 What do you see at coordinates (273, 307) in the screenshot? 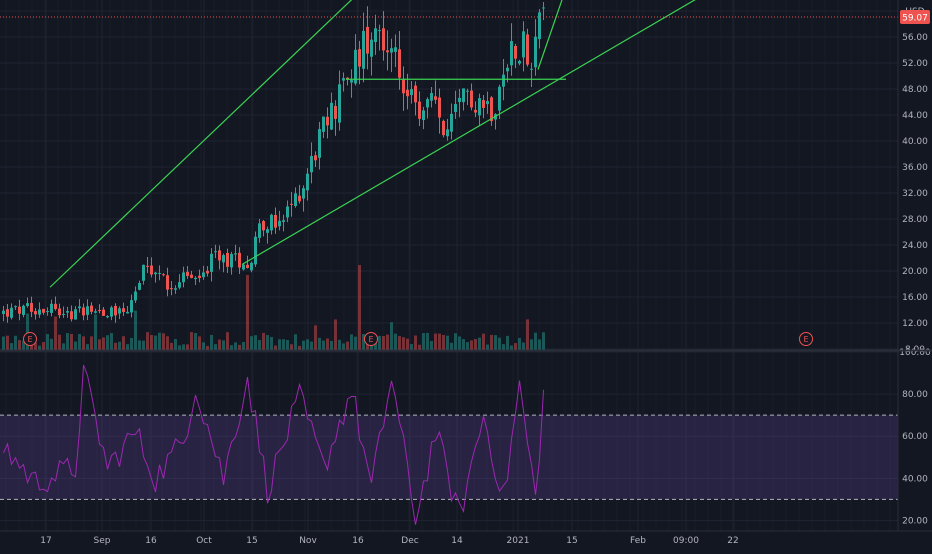
I see `volume-bars` at bounding box center [273, 307].